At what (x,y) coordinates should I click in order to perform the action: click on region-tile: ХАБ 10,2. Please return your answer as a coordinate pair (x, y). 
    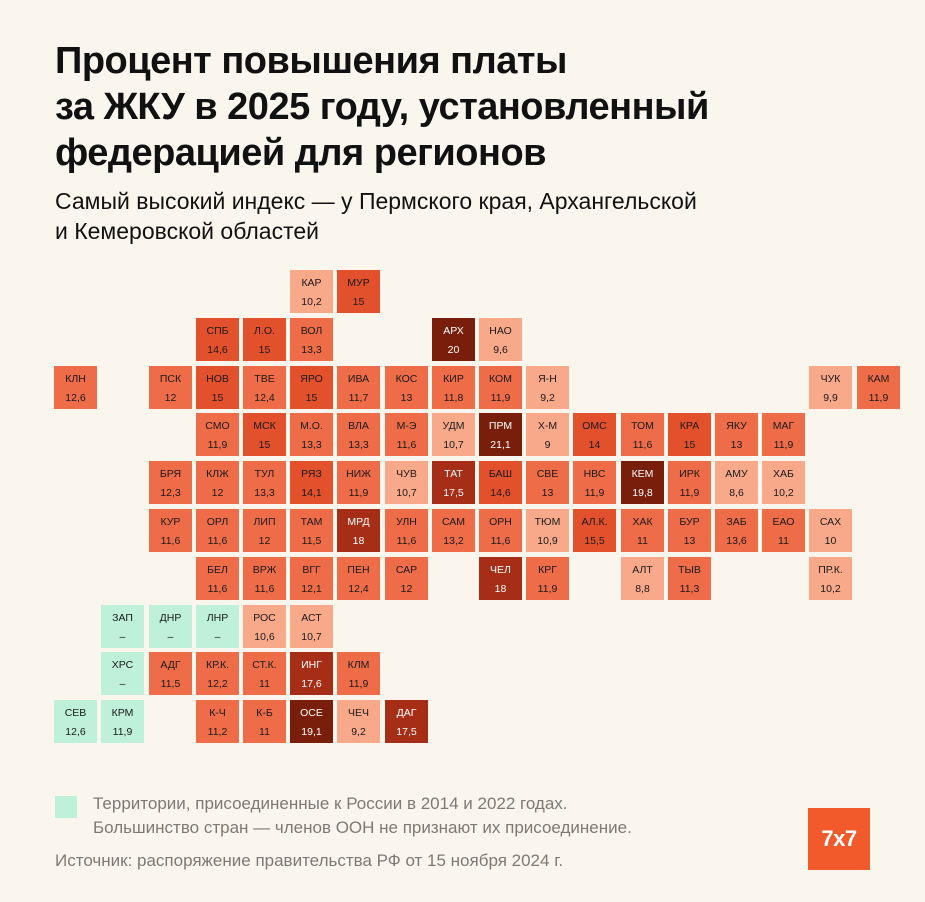
    Looking at the image, I should click on (783, 482).